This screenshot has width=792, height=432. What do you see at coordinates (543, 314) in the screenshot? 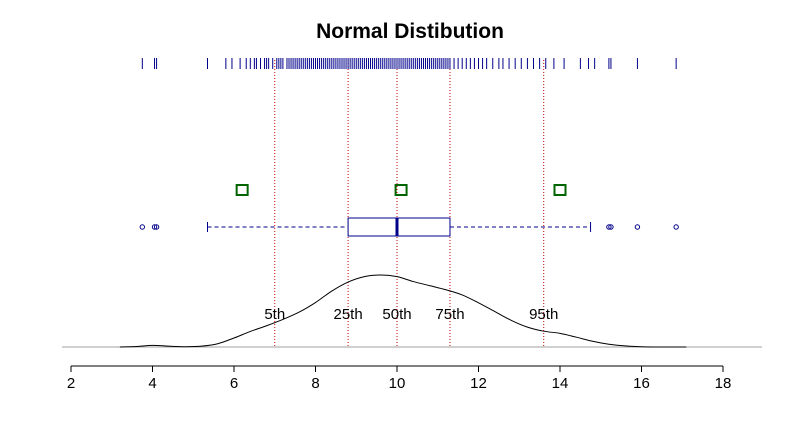
I see `percentile-label-95th: 95th` at bounding box center [543, 314].